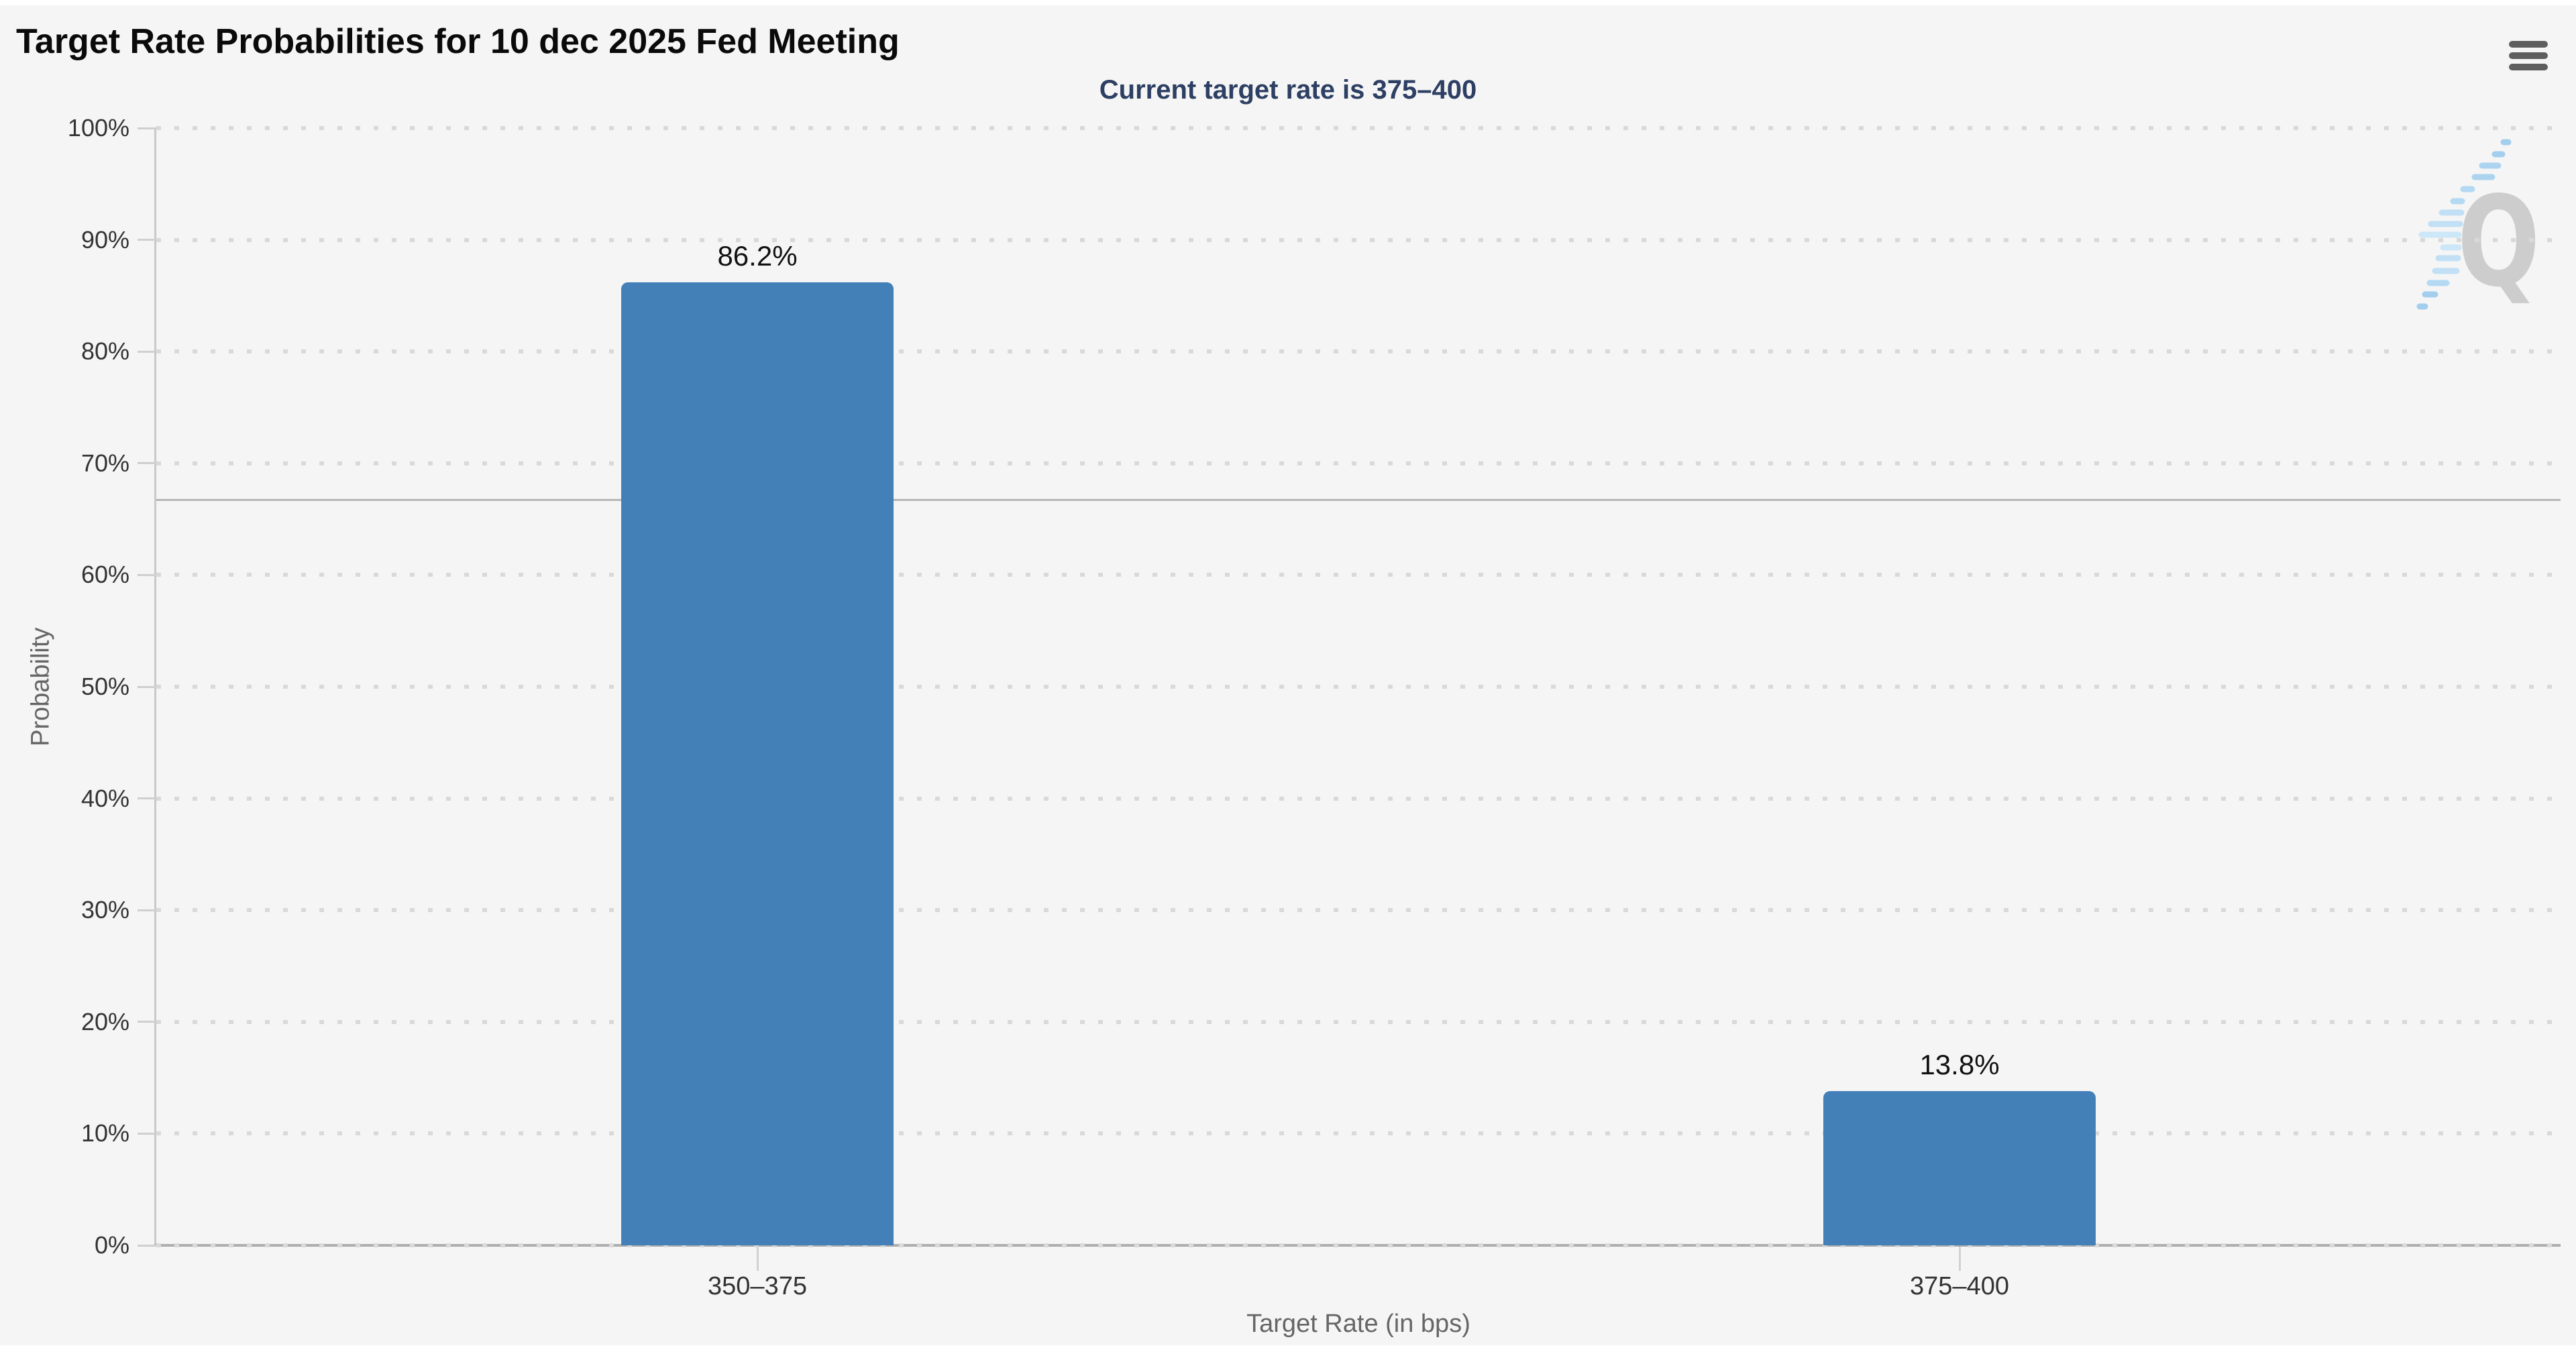 The width and height of the screenshot is (2576, 1356). Describe the element at coordinates (1288, 90) in the screenshot. I see `chart-subtitle: Current target rate is 375–400` at that location.